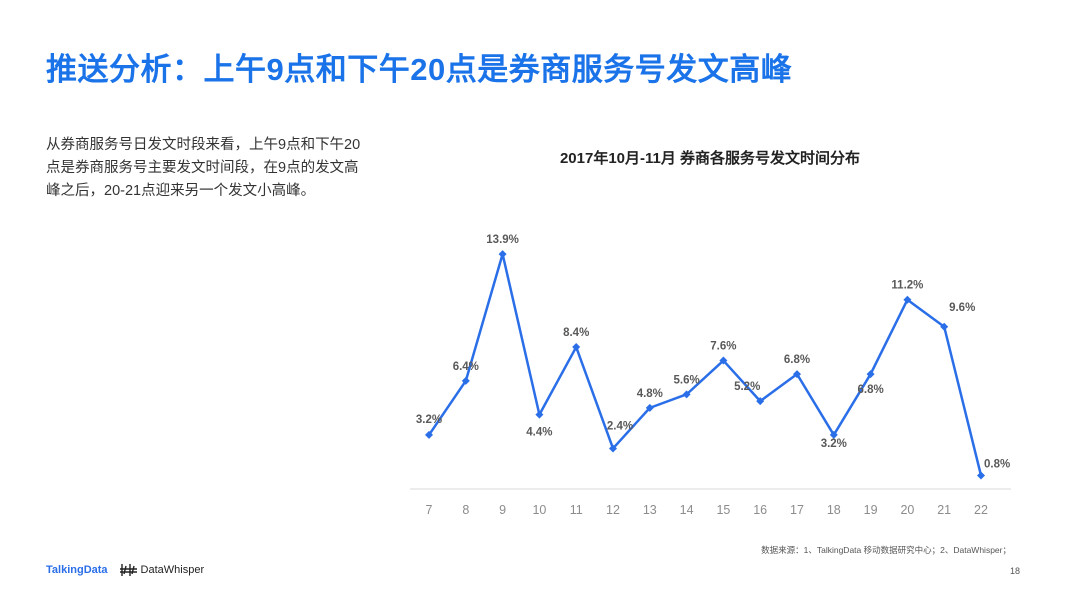 The width and height of the screenshot is (1066, 599). Describe the element at coordinates (539, 510) in the screenshot. I see `x-tick-label: 10` at that location.